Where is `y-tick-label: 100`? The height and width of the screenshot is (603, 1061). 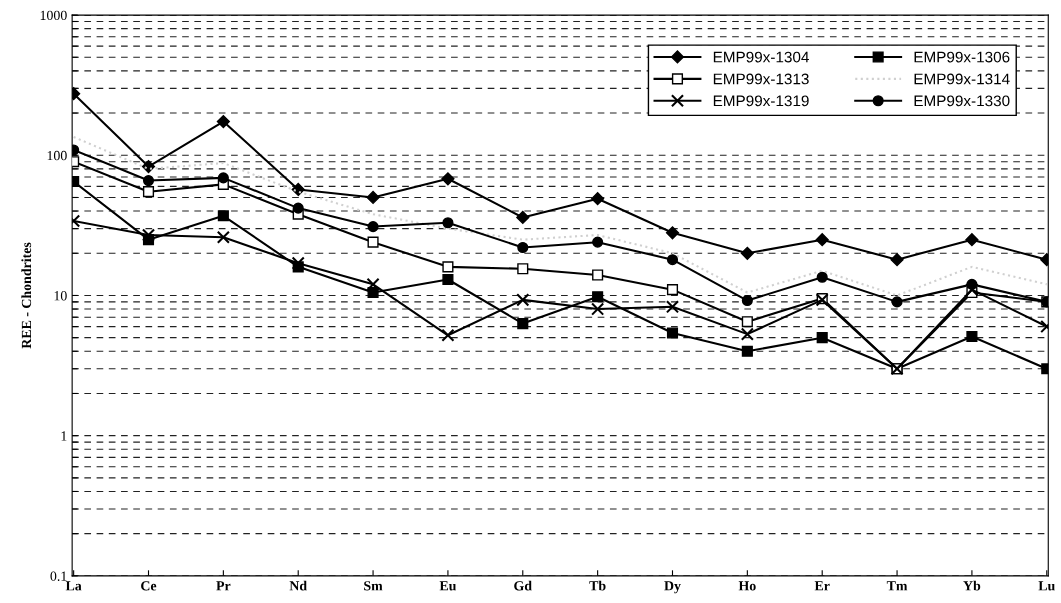 y-tick-label: 100 is located at coordinates (57, 155).